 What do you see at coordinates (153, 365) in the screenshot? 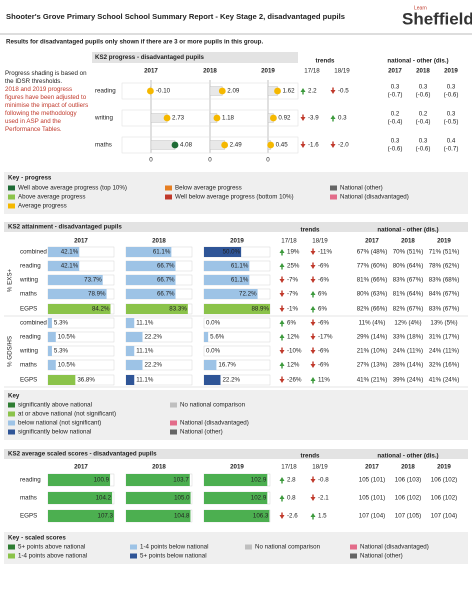
I see `bar-value: 22.2%` at bounding box center [153, 365].